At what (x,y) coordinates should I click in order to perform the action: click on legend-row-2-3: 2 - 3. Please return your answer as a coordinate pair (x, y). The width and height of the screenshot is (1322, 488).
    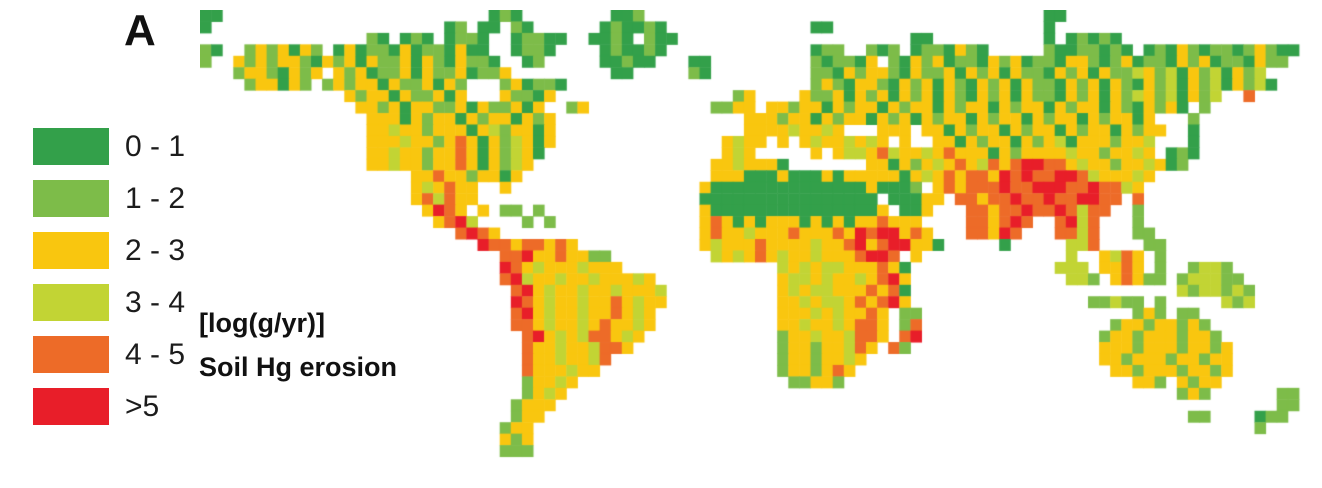
    Looking at the image, I should click on (109, 250).